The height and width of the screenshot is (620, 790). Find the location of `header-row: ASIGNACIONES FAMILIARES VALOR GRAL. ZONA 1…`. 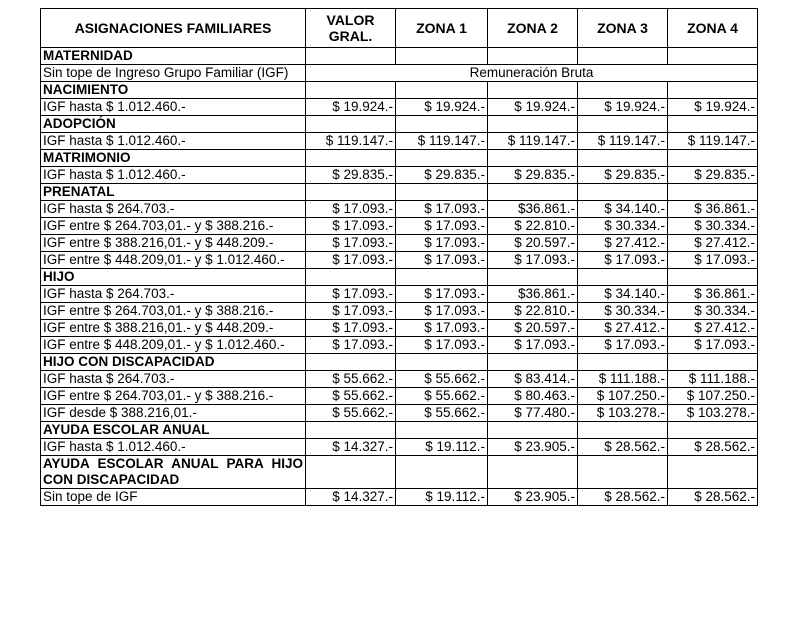

header-row: ASIGNACIONES FAMILIARES VALOR GRAL. ZONA 1… is located at coordinates (399, 28).